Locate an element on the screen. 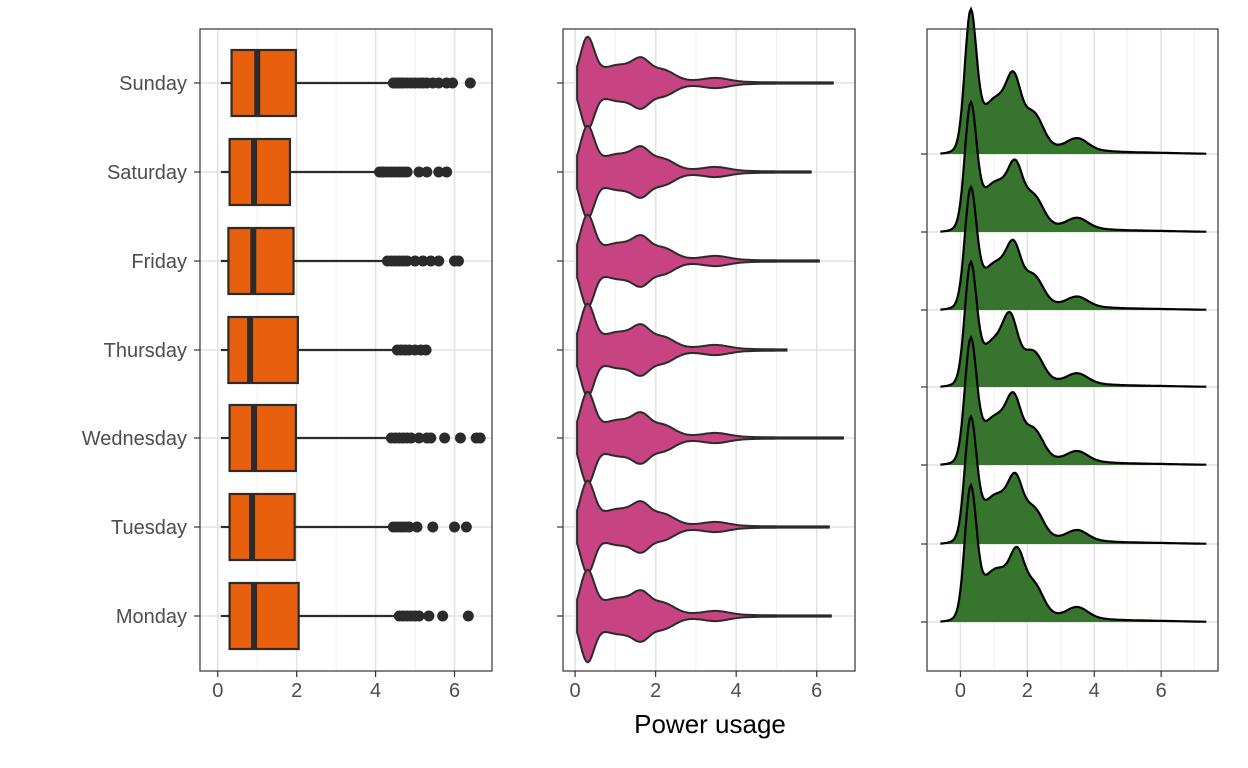 The height and width of the screenshot is (768, 1248). box-y-tick-label: Sunday is located at coordinates (153, 84).